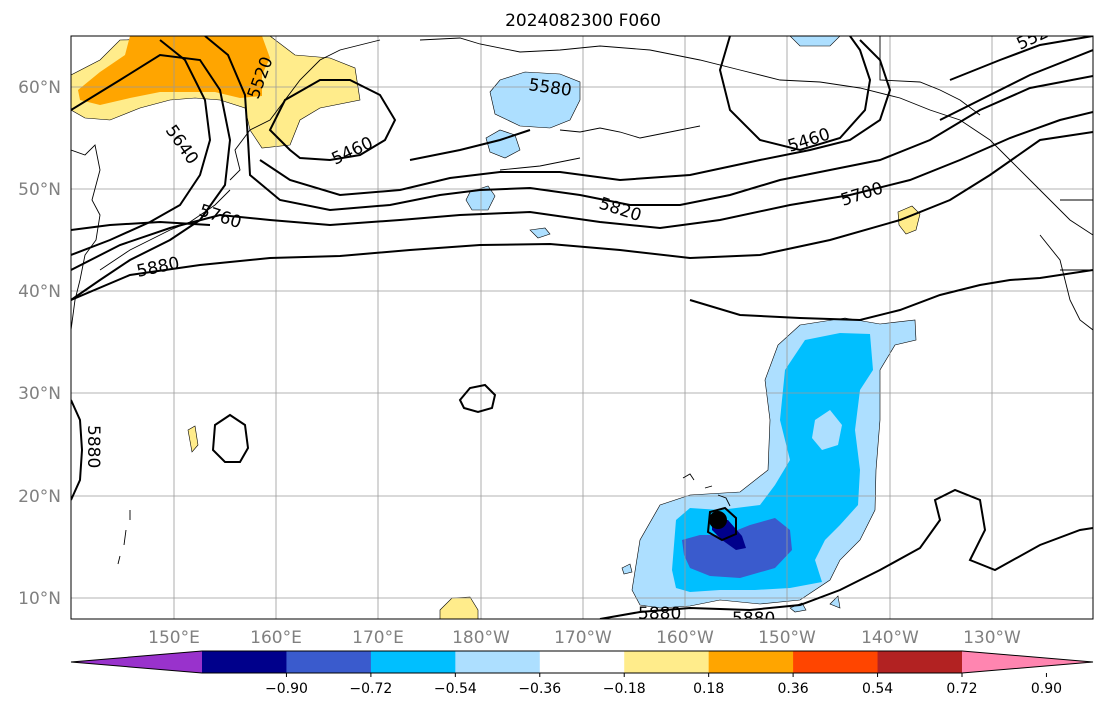 This screenshot has height=712, width=1105. Describe the element at coordinates (481, 638) in the screenshot. I see `lon-label: 180°W` at that location.